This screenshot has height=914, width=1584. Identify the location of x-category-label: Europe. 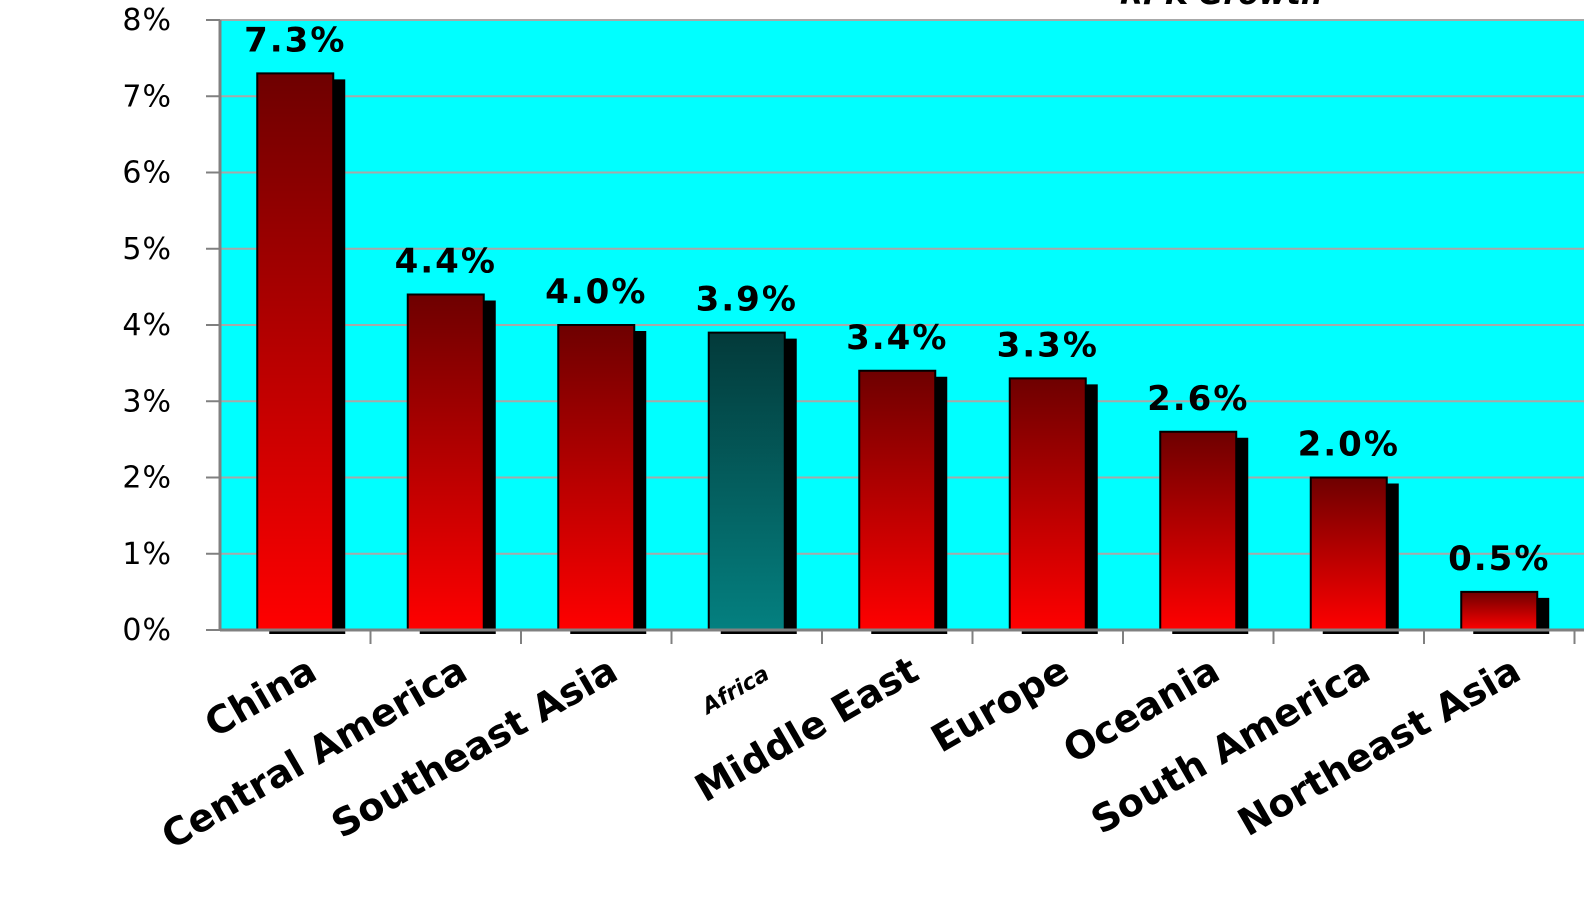
(1000, 705).